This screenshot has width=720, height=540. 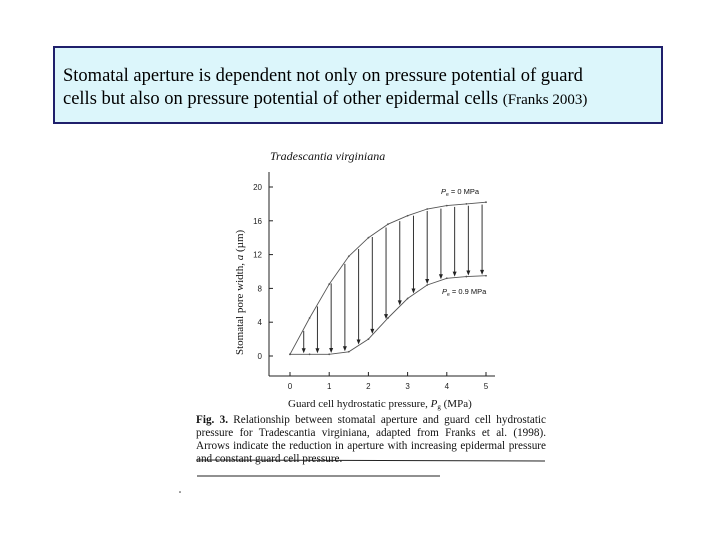 I want to click on chart-curves, so click(x=388, y=278).